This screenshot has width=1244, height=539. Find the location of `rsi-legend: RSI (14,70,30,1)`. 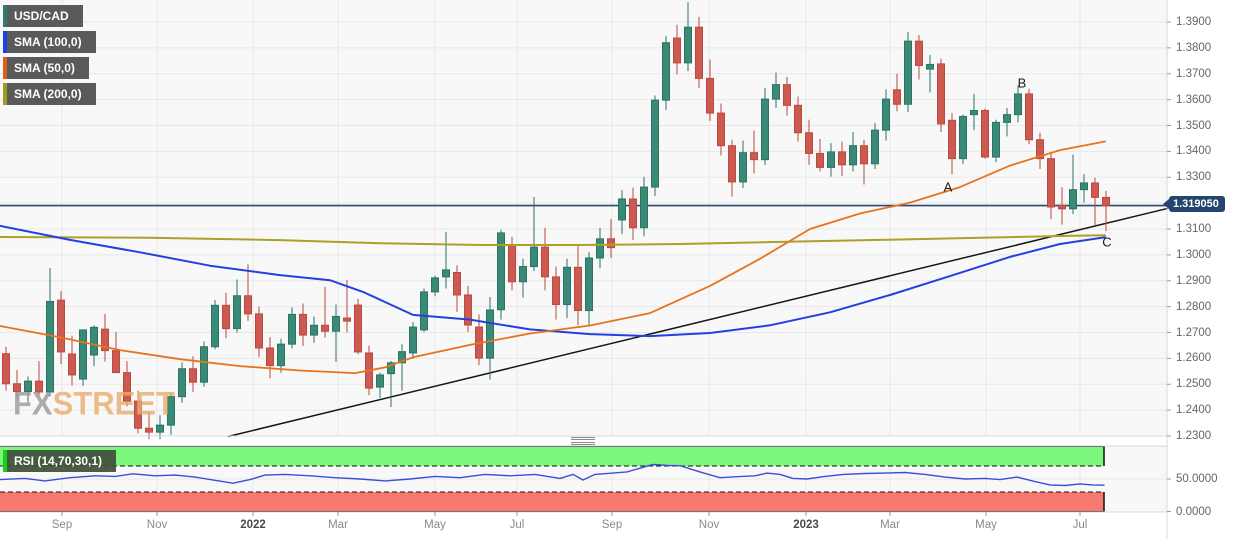

rsi-legend: RSI (14,70,30,1) is located at coordinates (60, 463).